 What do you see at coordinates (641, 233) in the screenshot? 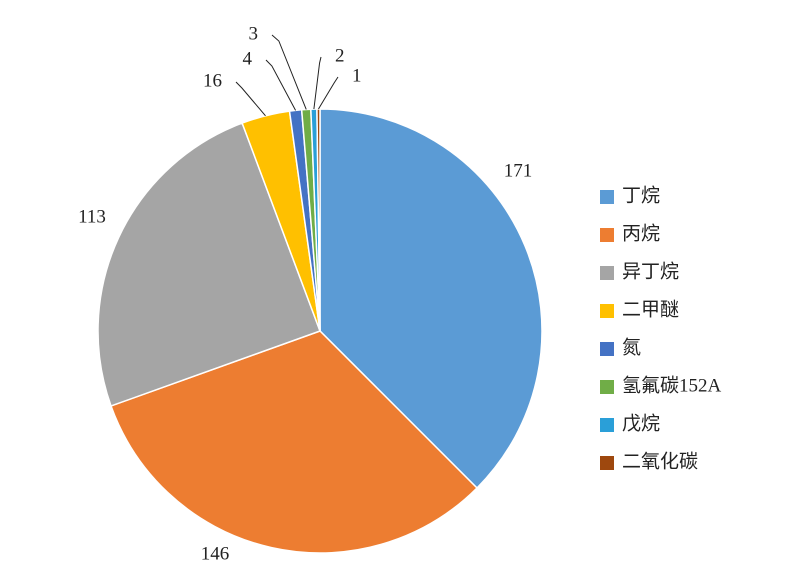
I see `legend-label: 丙烷` at bounding box center [641, 233].